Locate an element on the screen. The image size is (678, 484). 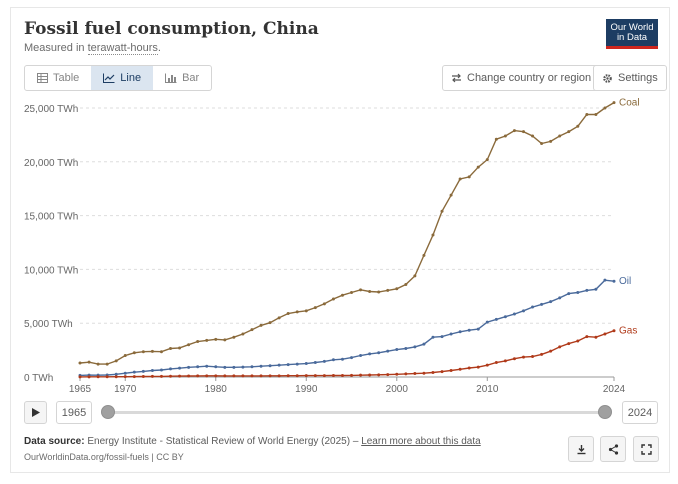
learn-more-link: Learn more about this data is located at coordinates (421, 441).